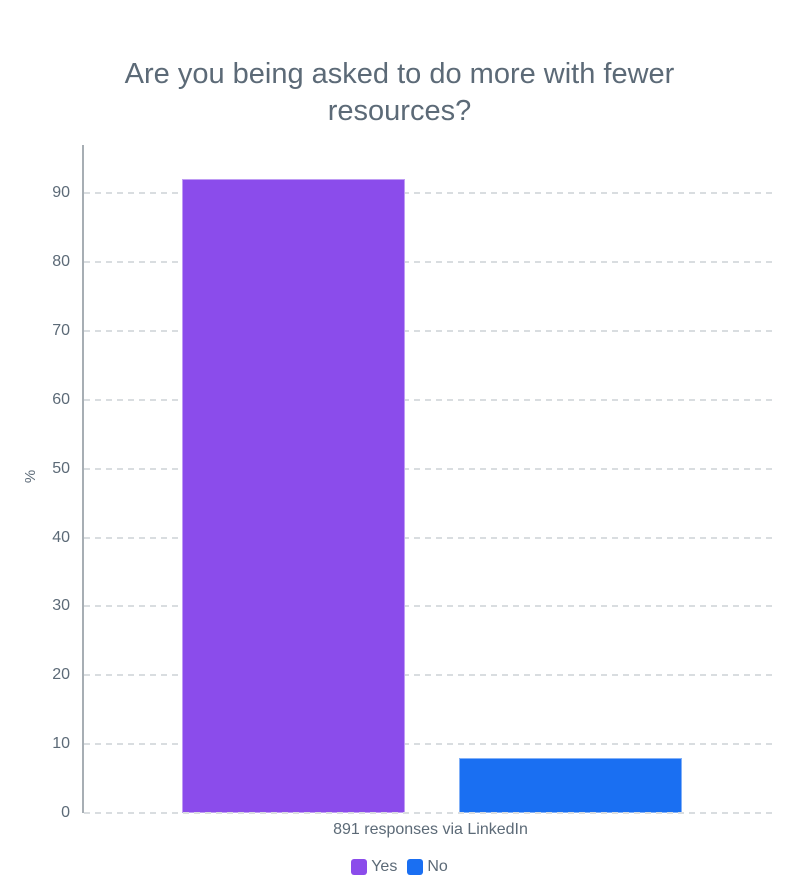  Describe the element at coordinates (570, 785) in the screenshot. I see `bar-no` at that location.